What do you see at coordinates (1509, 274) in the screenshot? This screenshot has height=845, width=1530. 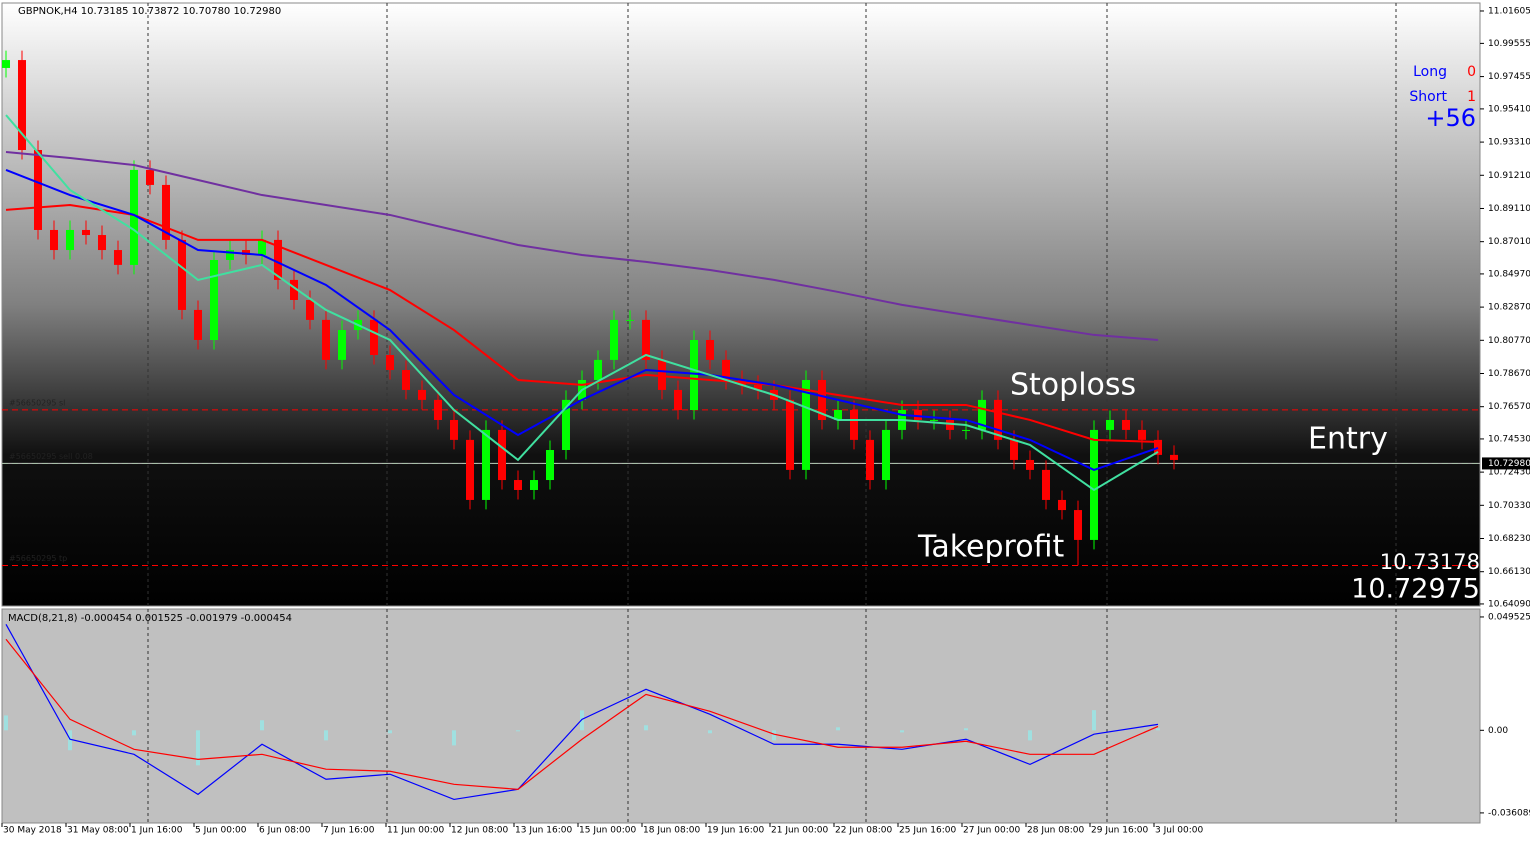 I see `y-tick-label: 10.84970` at bounding box center [1509, 274].